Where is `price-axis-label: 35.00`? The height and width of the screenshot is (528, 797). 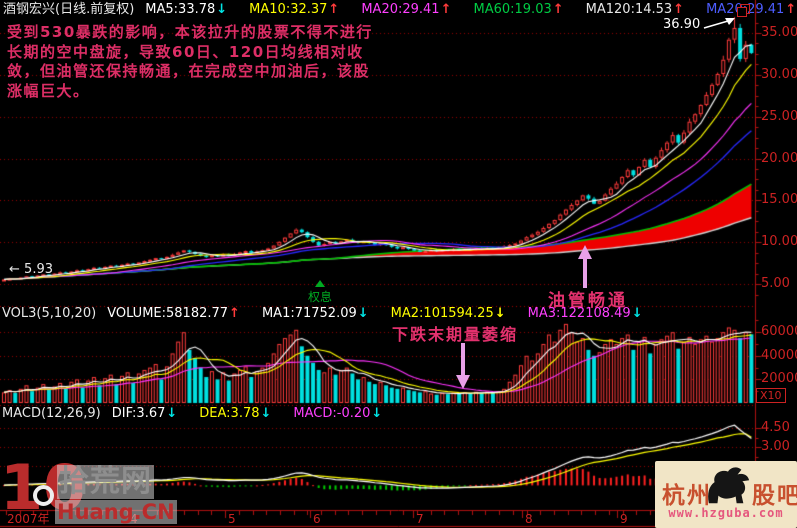
price-axis-label: 35.00 is located at coordinates (779, 32).